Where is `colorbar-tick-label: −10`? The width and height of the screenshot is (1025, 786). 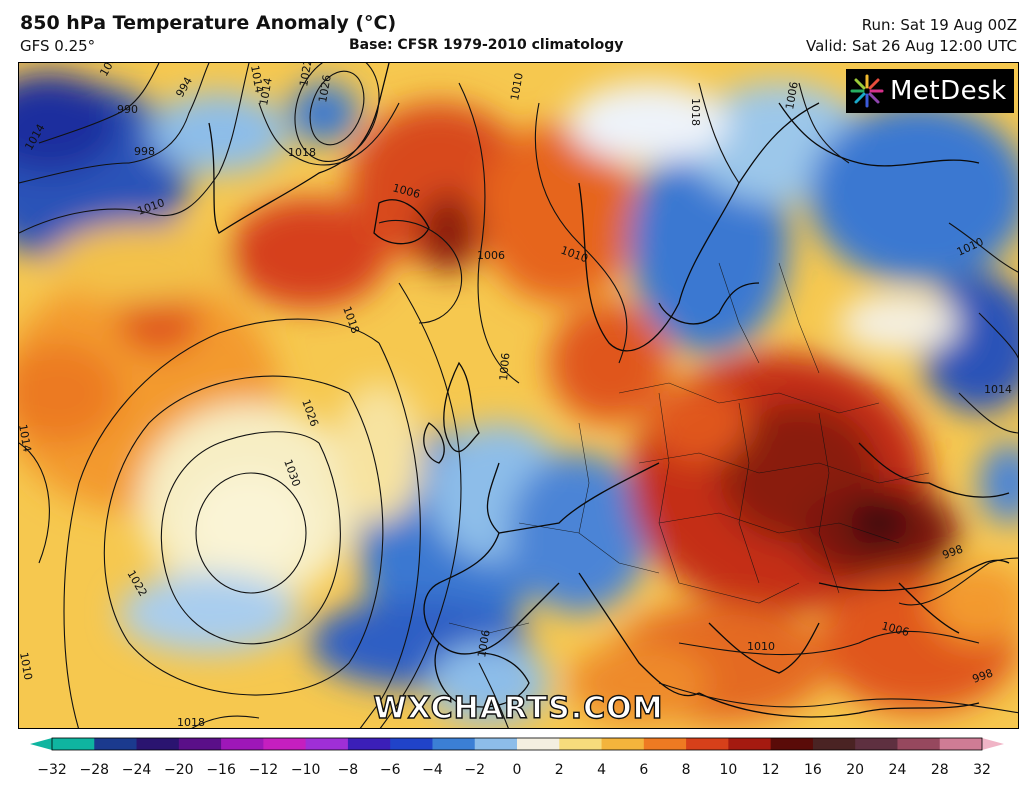
colorbar-tick-label: −10 is located at coordinates (306, 770).